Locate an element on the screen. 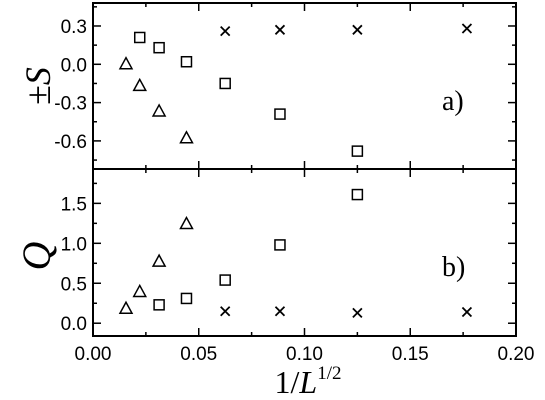  x-tick-label: 0.00 is located at coordinates (93, 354).